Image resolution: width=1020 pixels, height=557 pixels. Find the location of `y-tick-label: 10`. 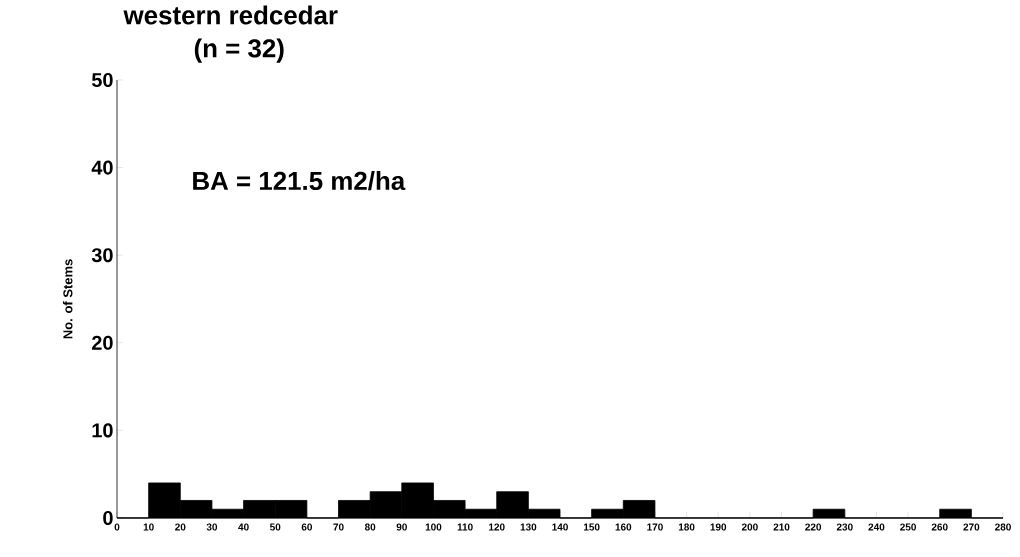

y-tick-label: 10 is located at coordinates (102, 430).